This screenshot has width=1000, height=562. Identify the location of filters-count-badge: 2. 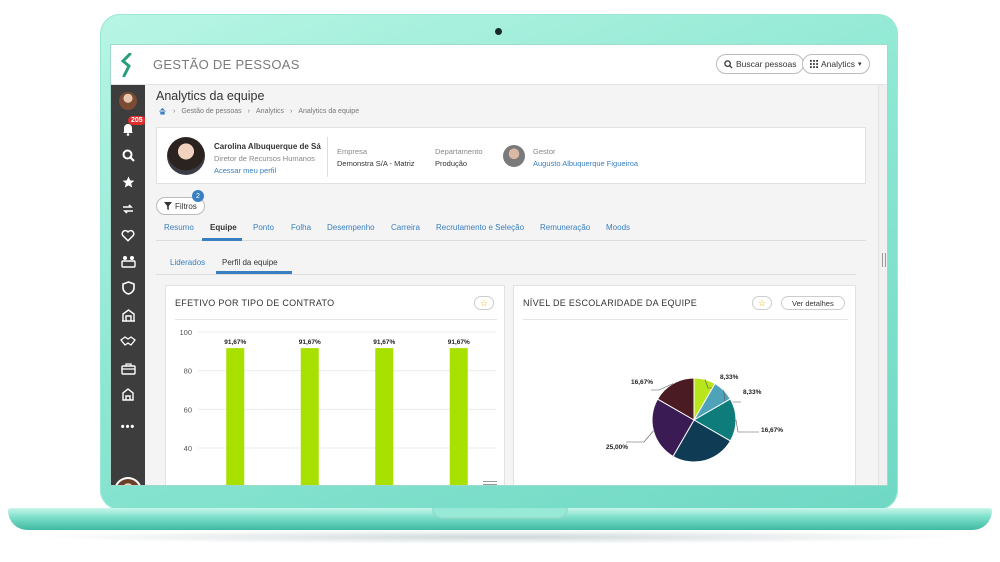
(198, 196).